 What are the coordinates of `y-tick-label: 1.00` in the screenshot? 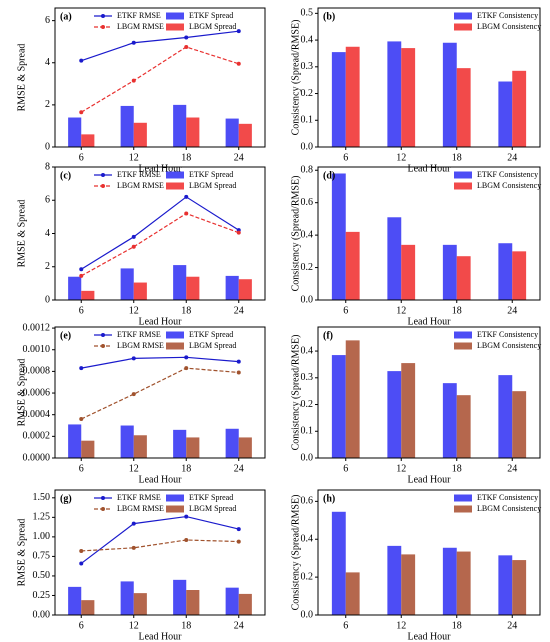 It's located at (42, 536).